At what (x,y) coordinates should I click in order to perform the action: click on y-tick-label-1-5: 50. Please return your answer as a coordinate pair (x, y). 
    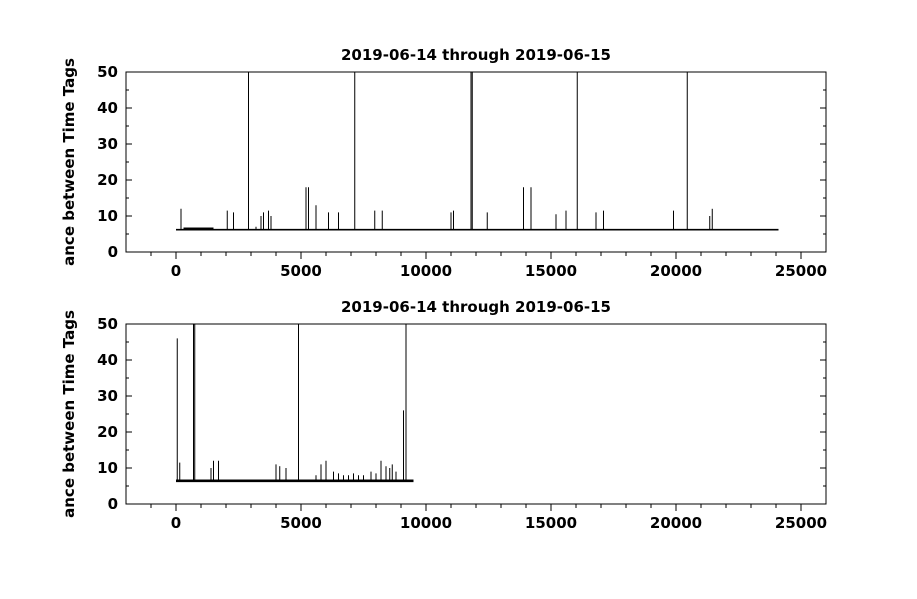
    Looking at the image, I should click on (107, 72).